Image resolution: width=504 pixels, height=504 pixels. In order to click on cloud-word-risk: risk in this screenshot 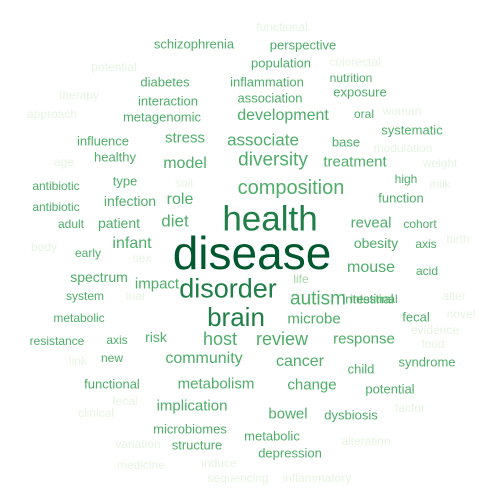, I will do `click(156, 337)`.